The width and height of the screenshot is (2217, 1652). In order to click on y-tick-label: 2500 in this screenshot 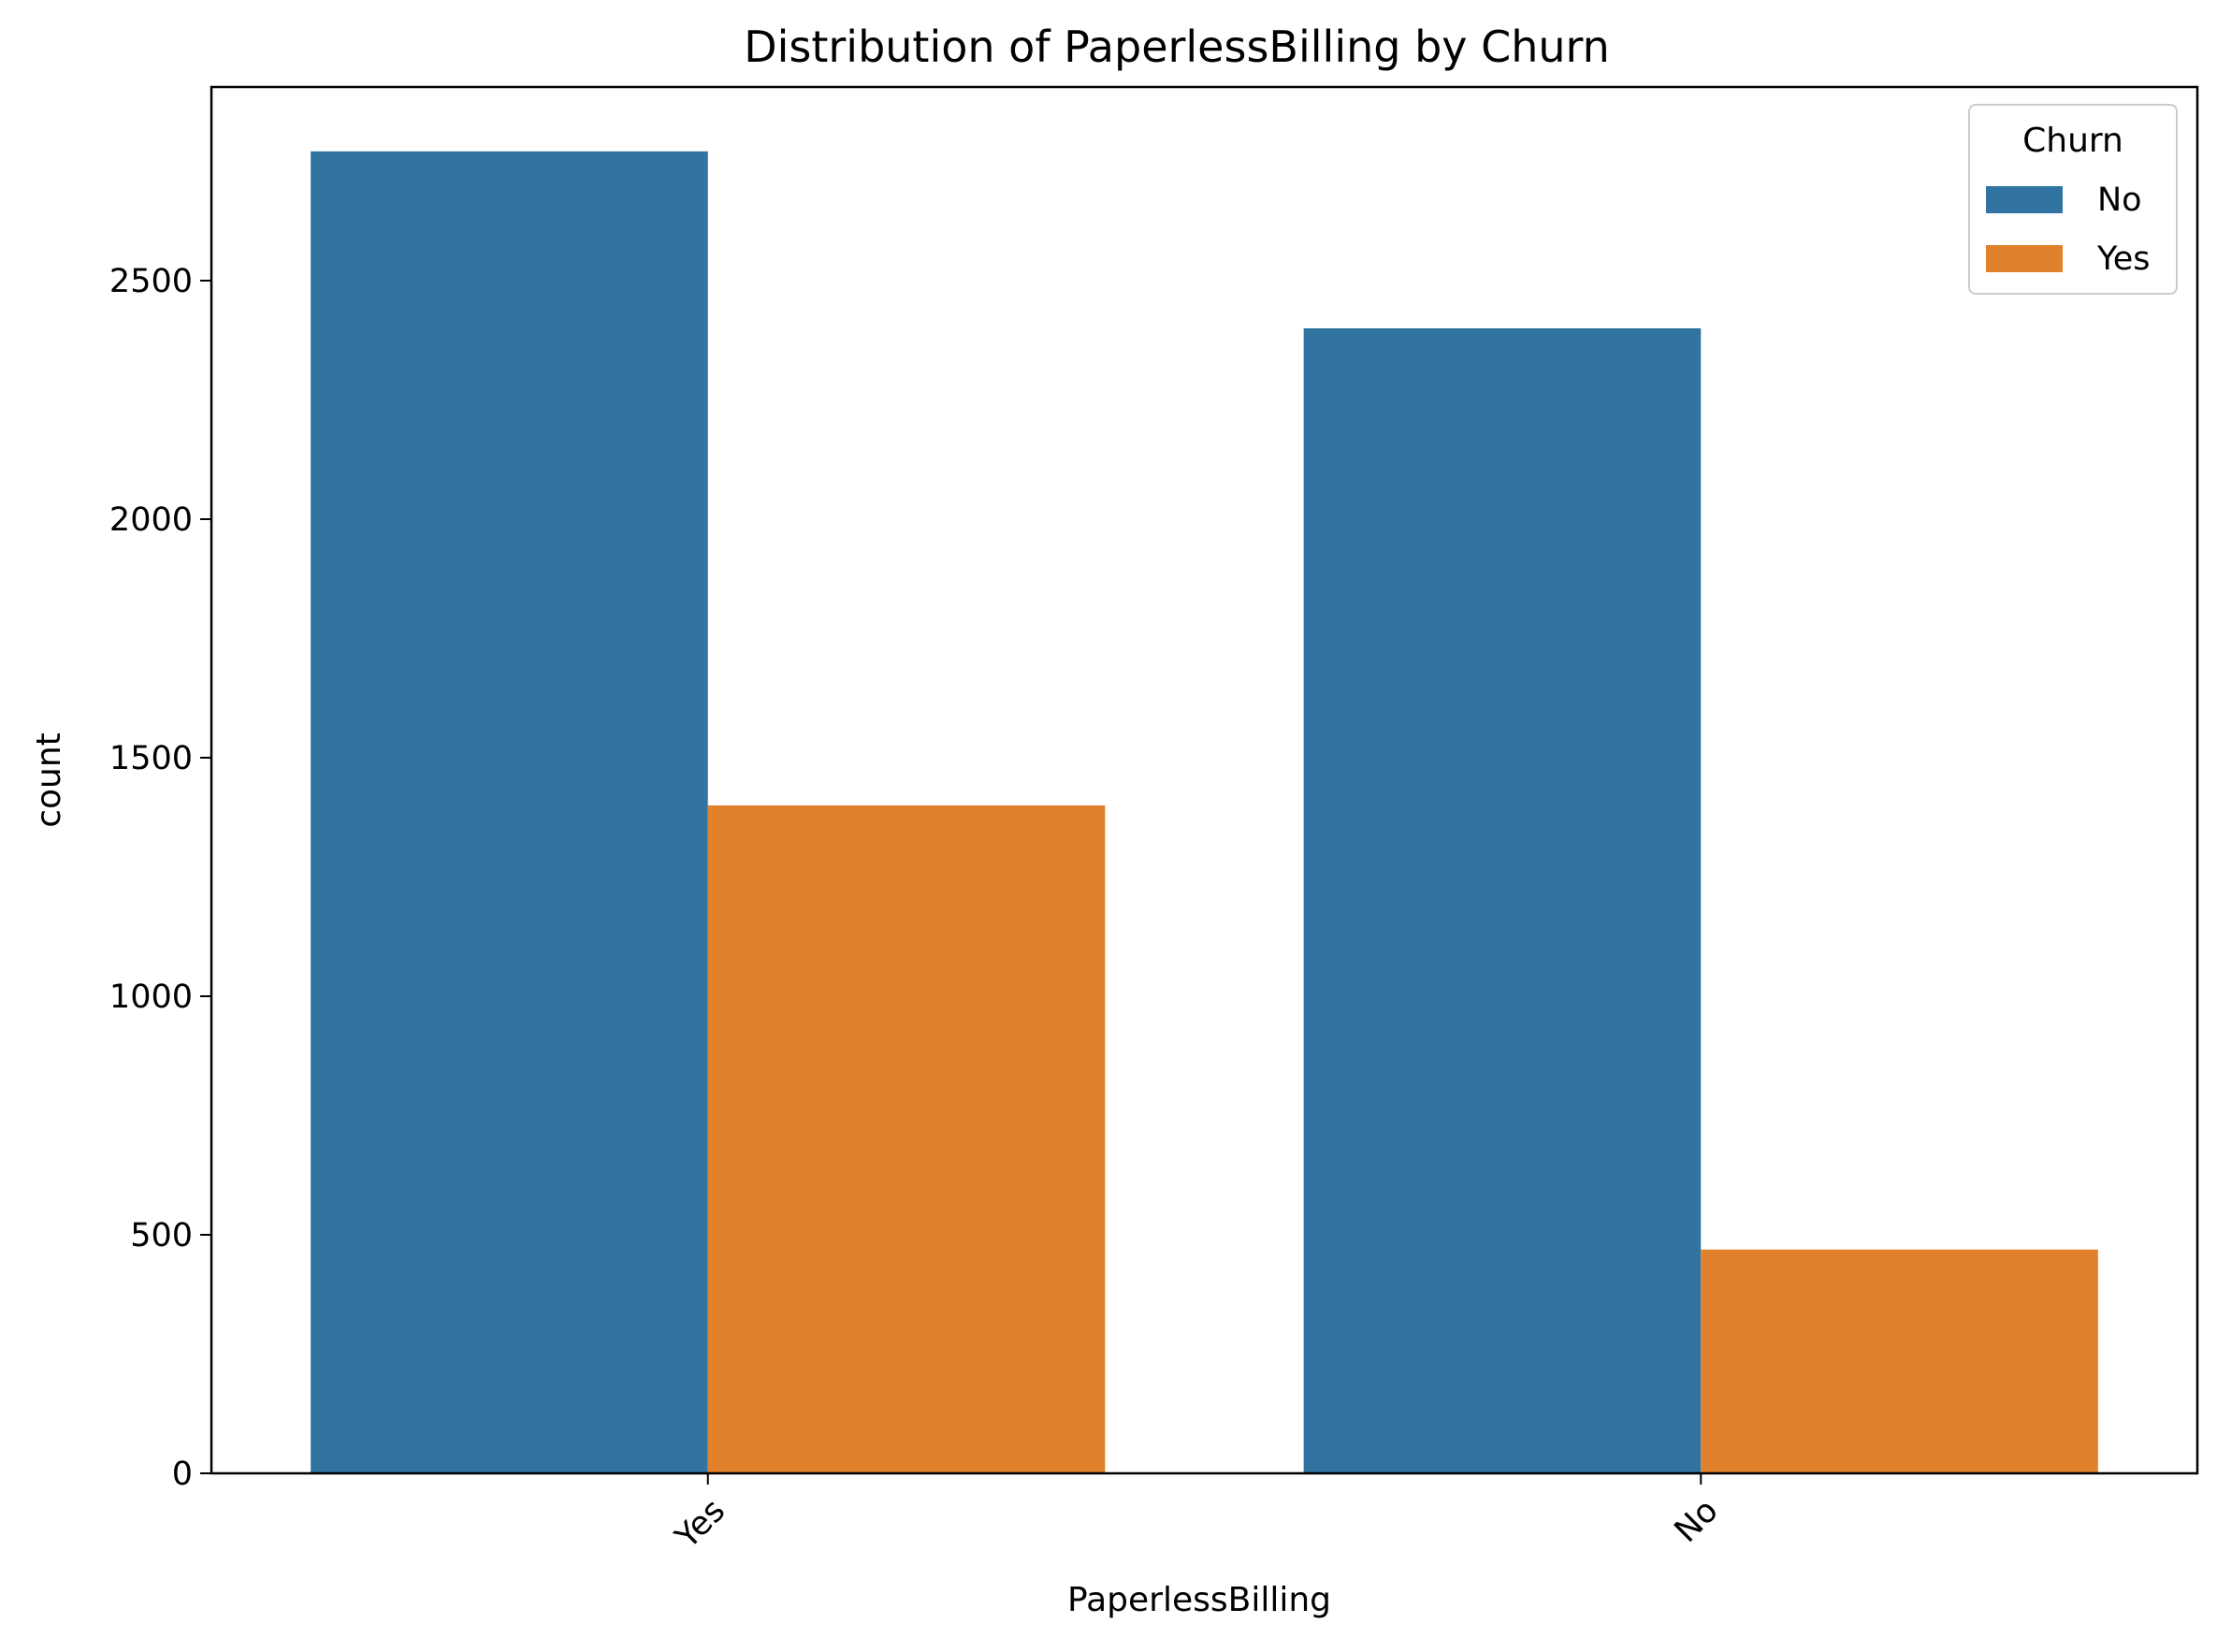, I will do `click(151, 281)`.